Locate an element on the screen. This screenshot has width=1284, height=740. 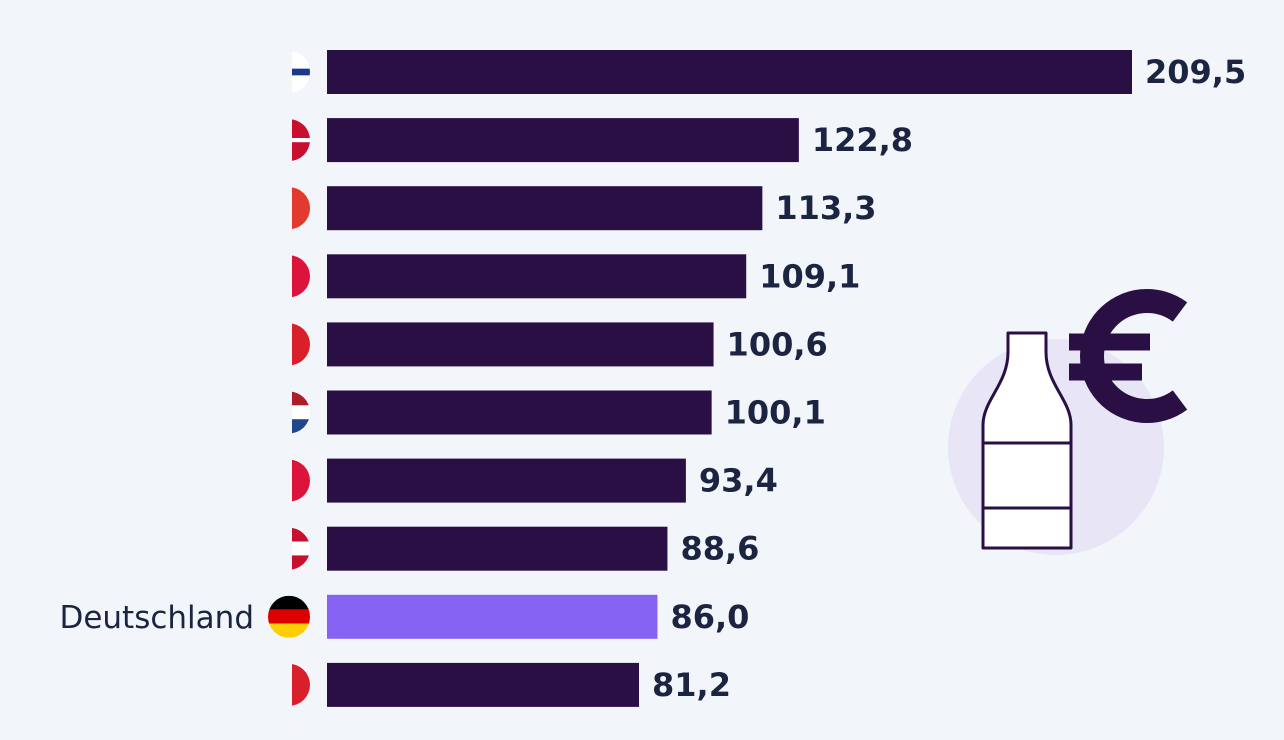
value-label: 93,4 is located at coordinates (738, 481).